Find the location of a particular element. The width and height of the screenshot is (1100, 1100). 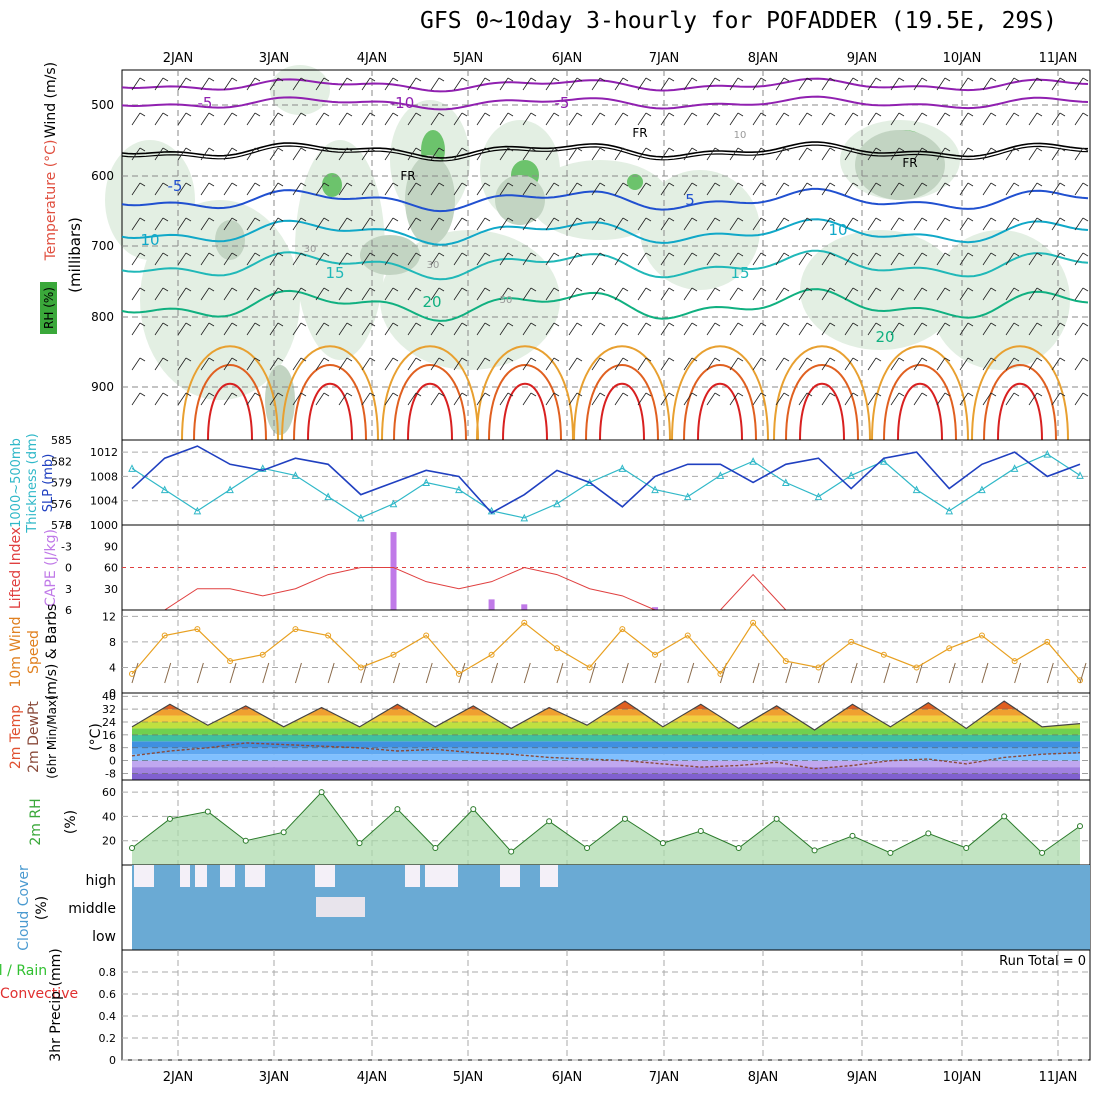

precip-panel is located at coordinates (606, 1005).